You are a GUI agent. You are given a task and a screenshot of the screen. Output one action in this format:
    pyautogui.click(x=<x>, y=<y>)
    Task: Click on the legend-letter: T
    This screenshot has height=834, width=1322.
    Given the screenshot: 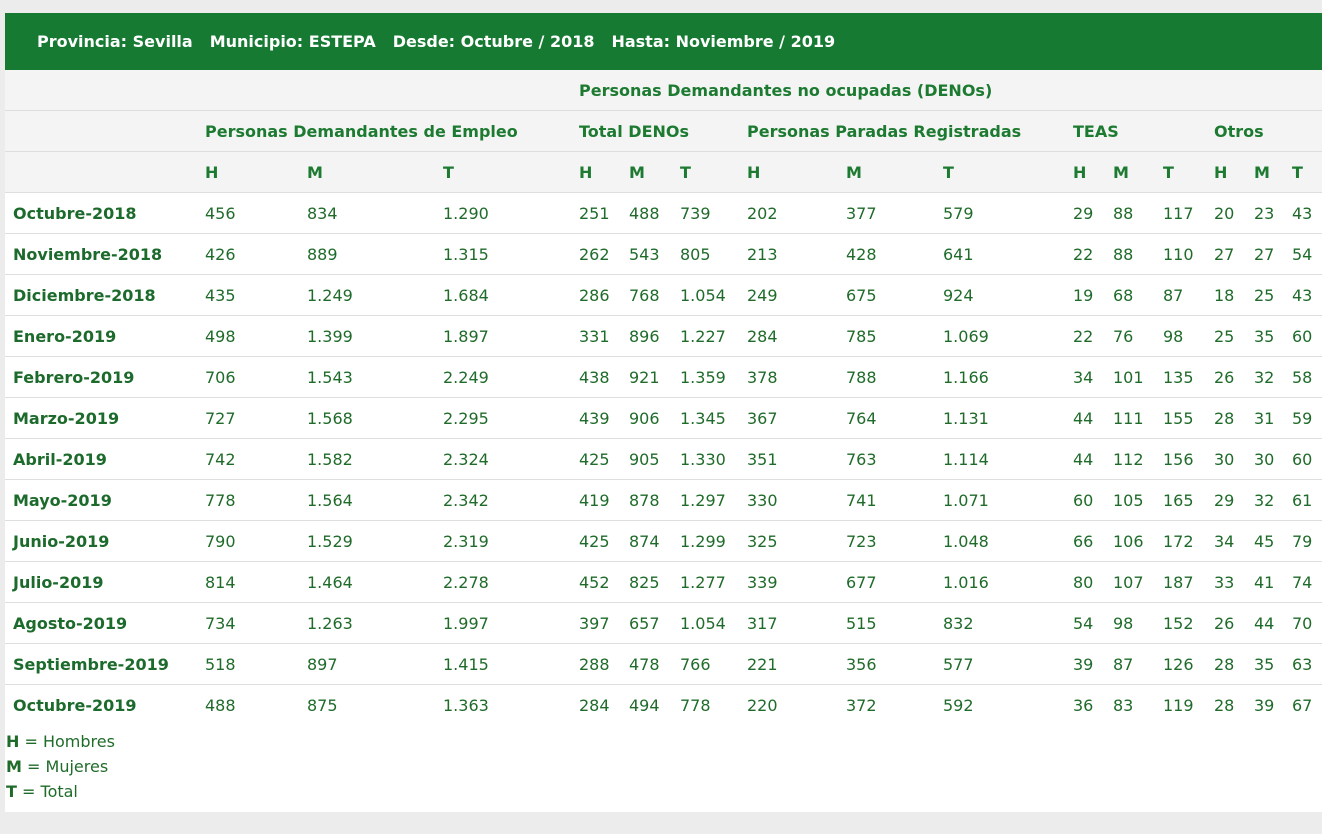 What is the action you would take?
    pyautogui.click(x=11, y=791)
    